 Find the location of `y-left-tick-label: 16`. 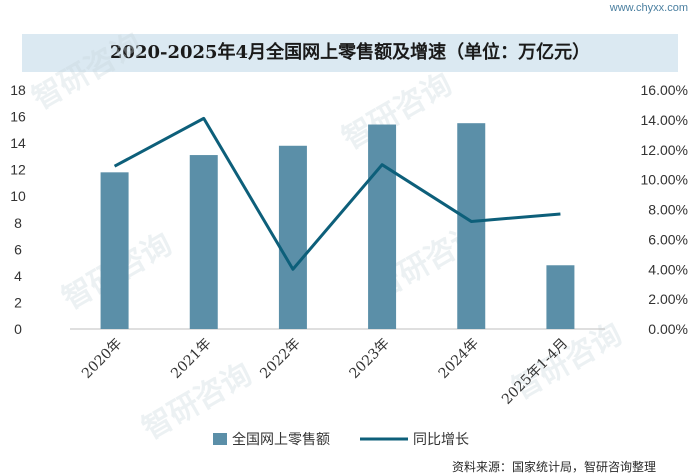

y-left-tick-label: 16 is located at coordinates (18, 117).